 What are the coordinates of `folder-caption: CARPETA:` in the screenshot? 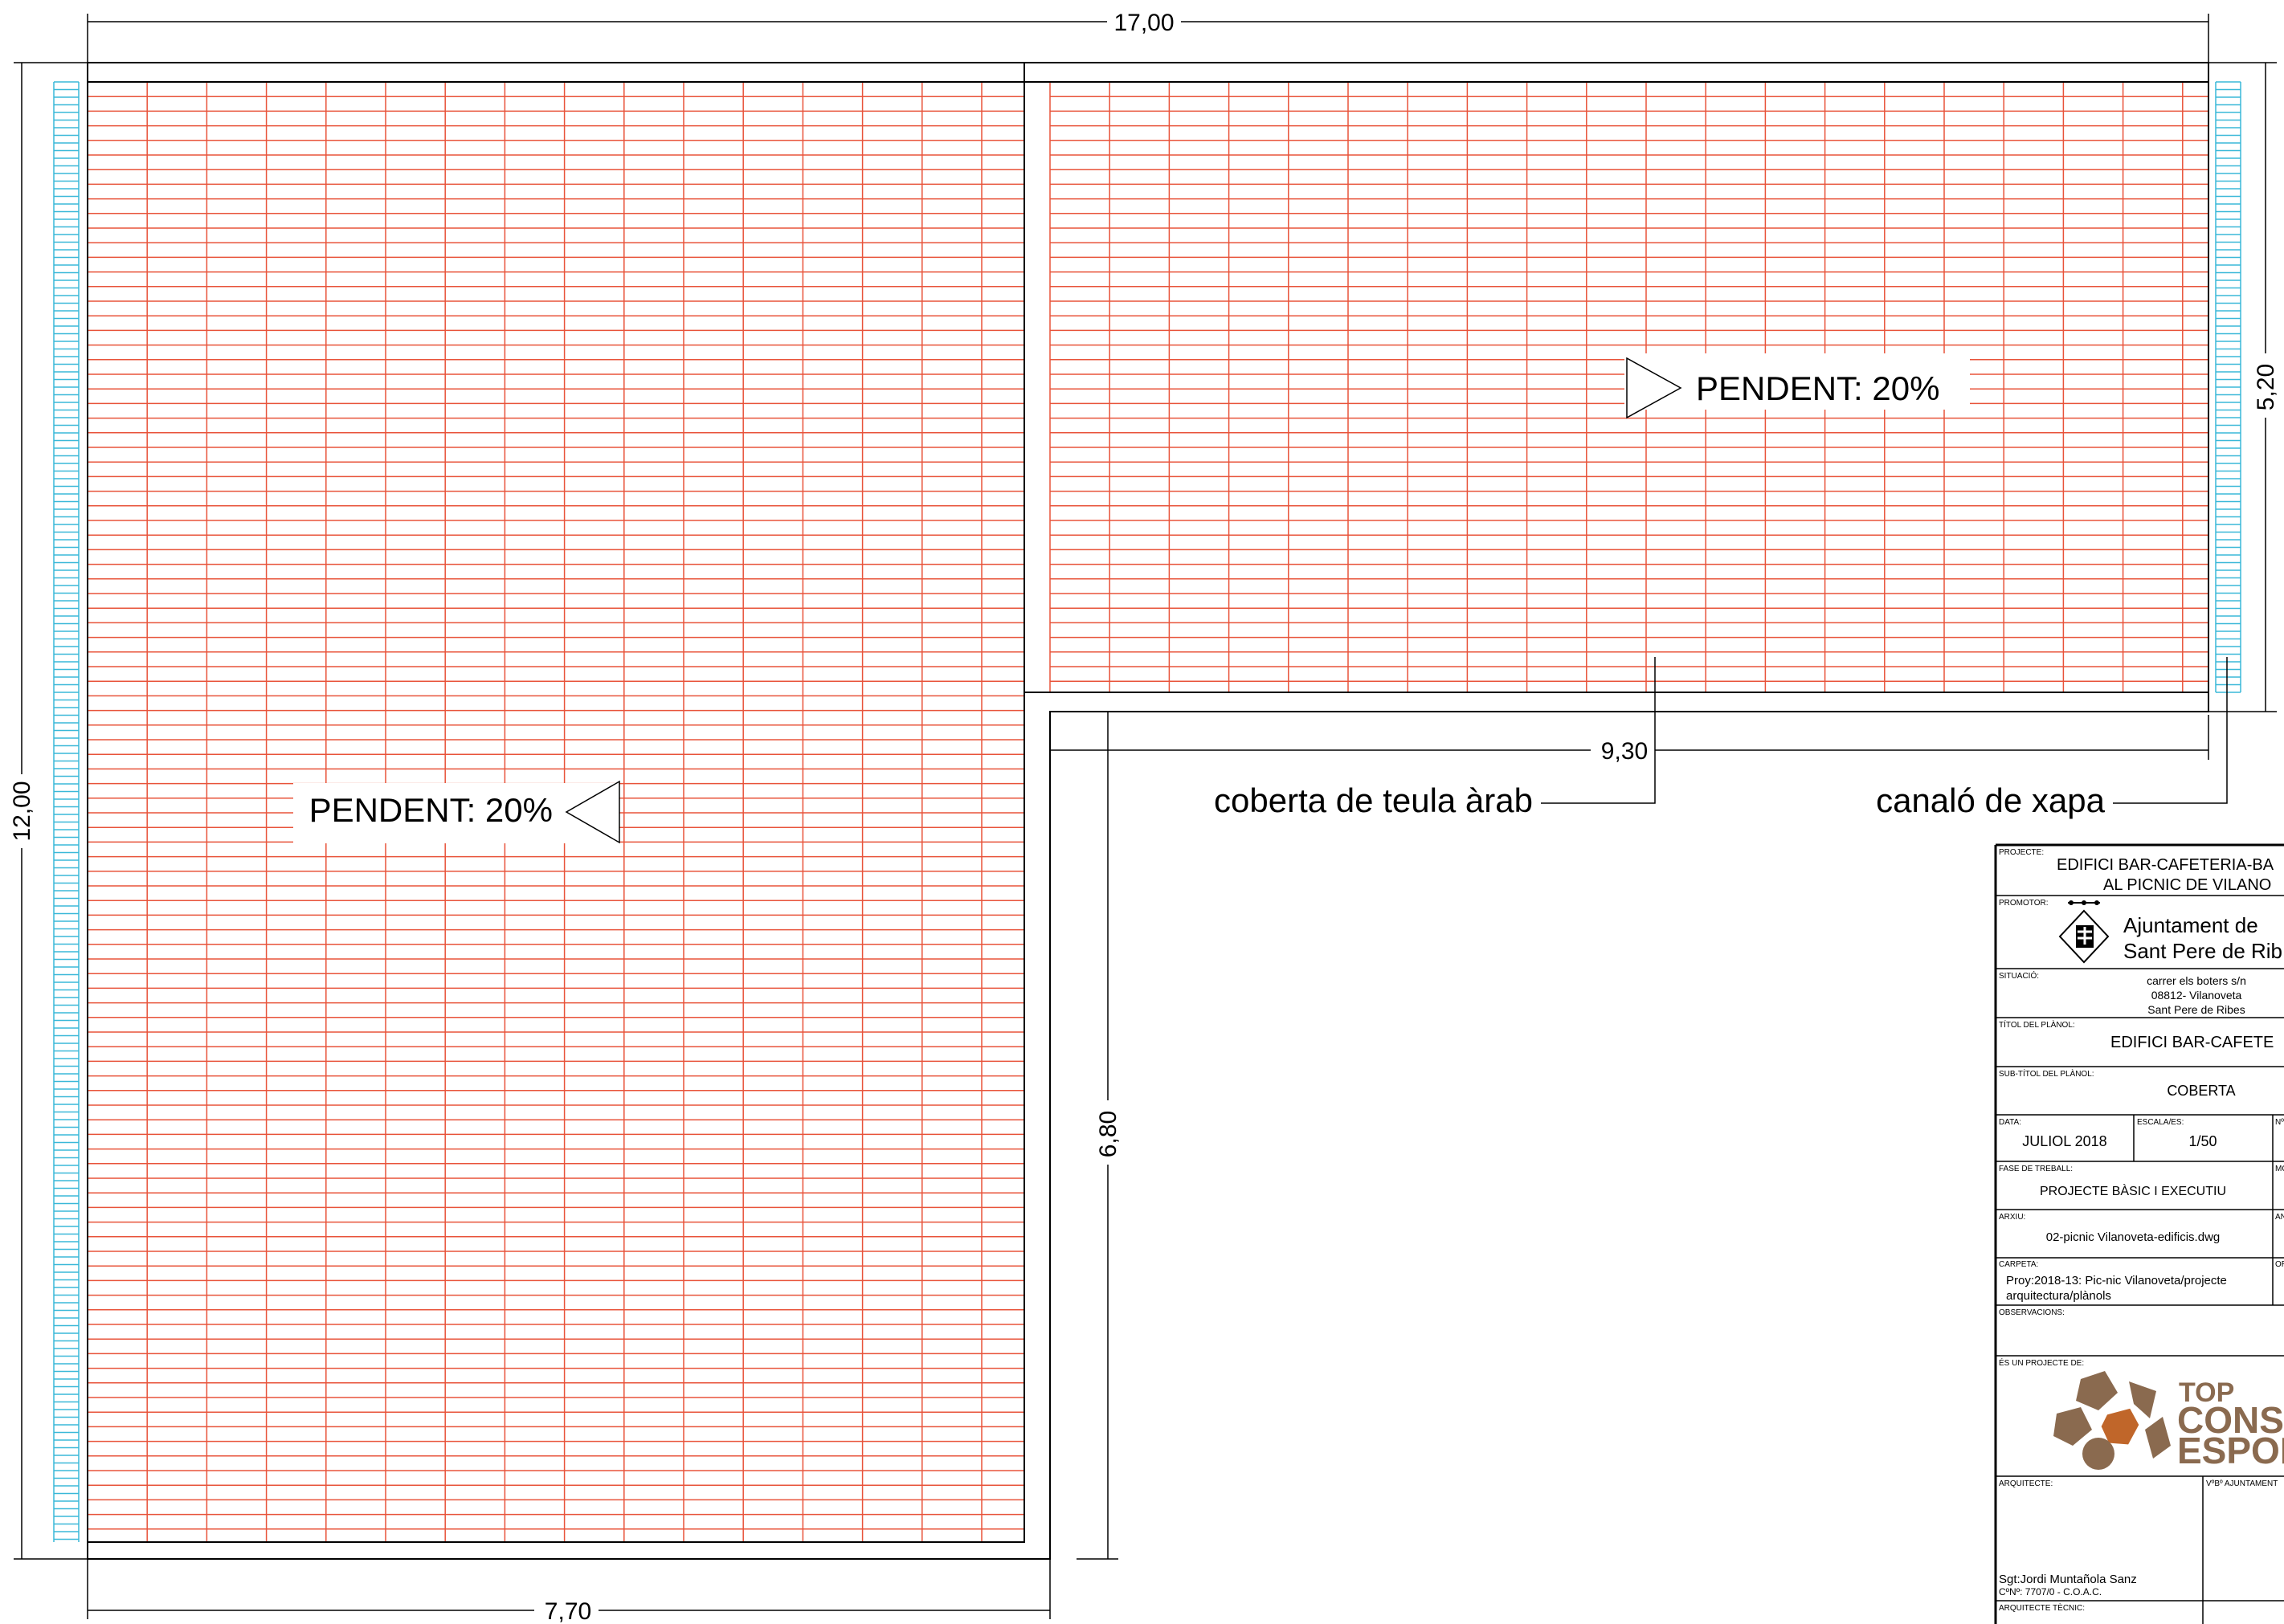 It's located at (2018, 1264).